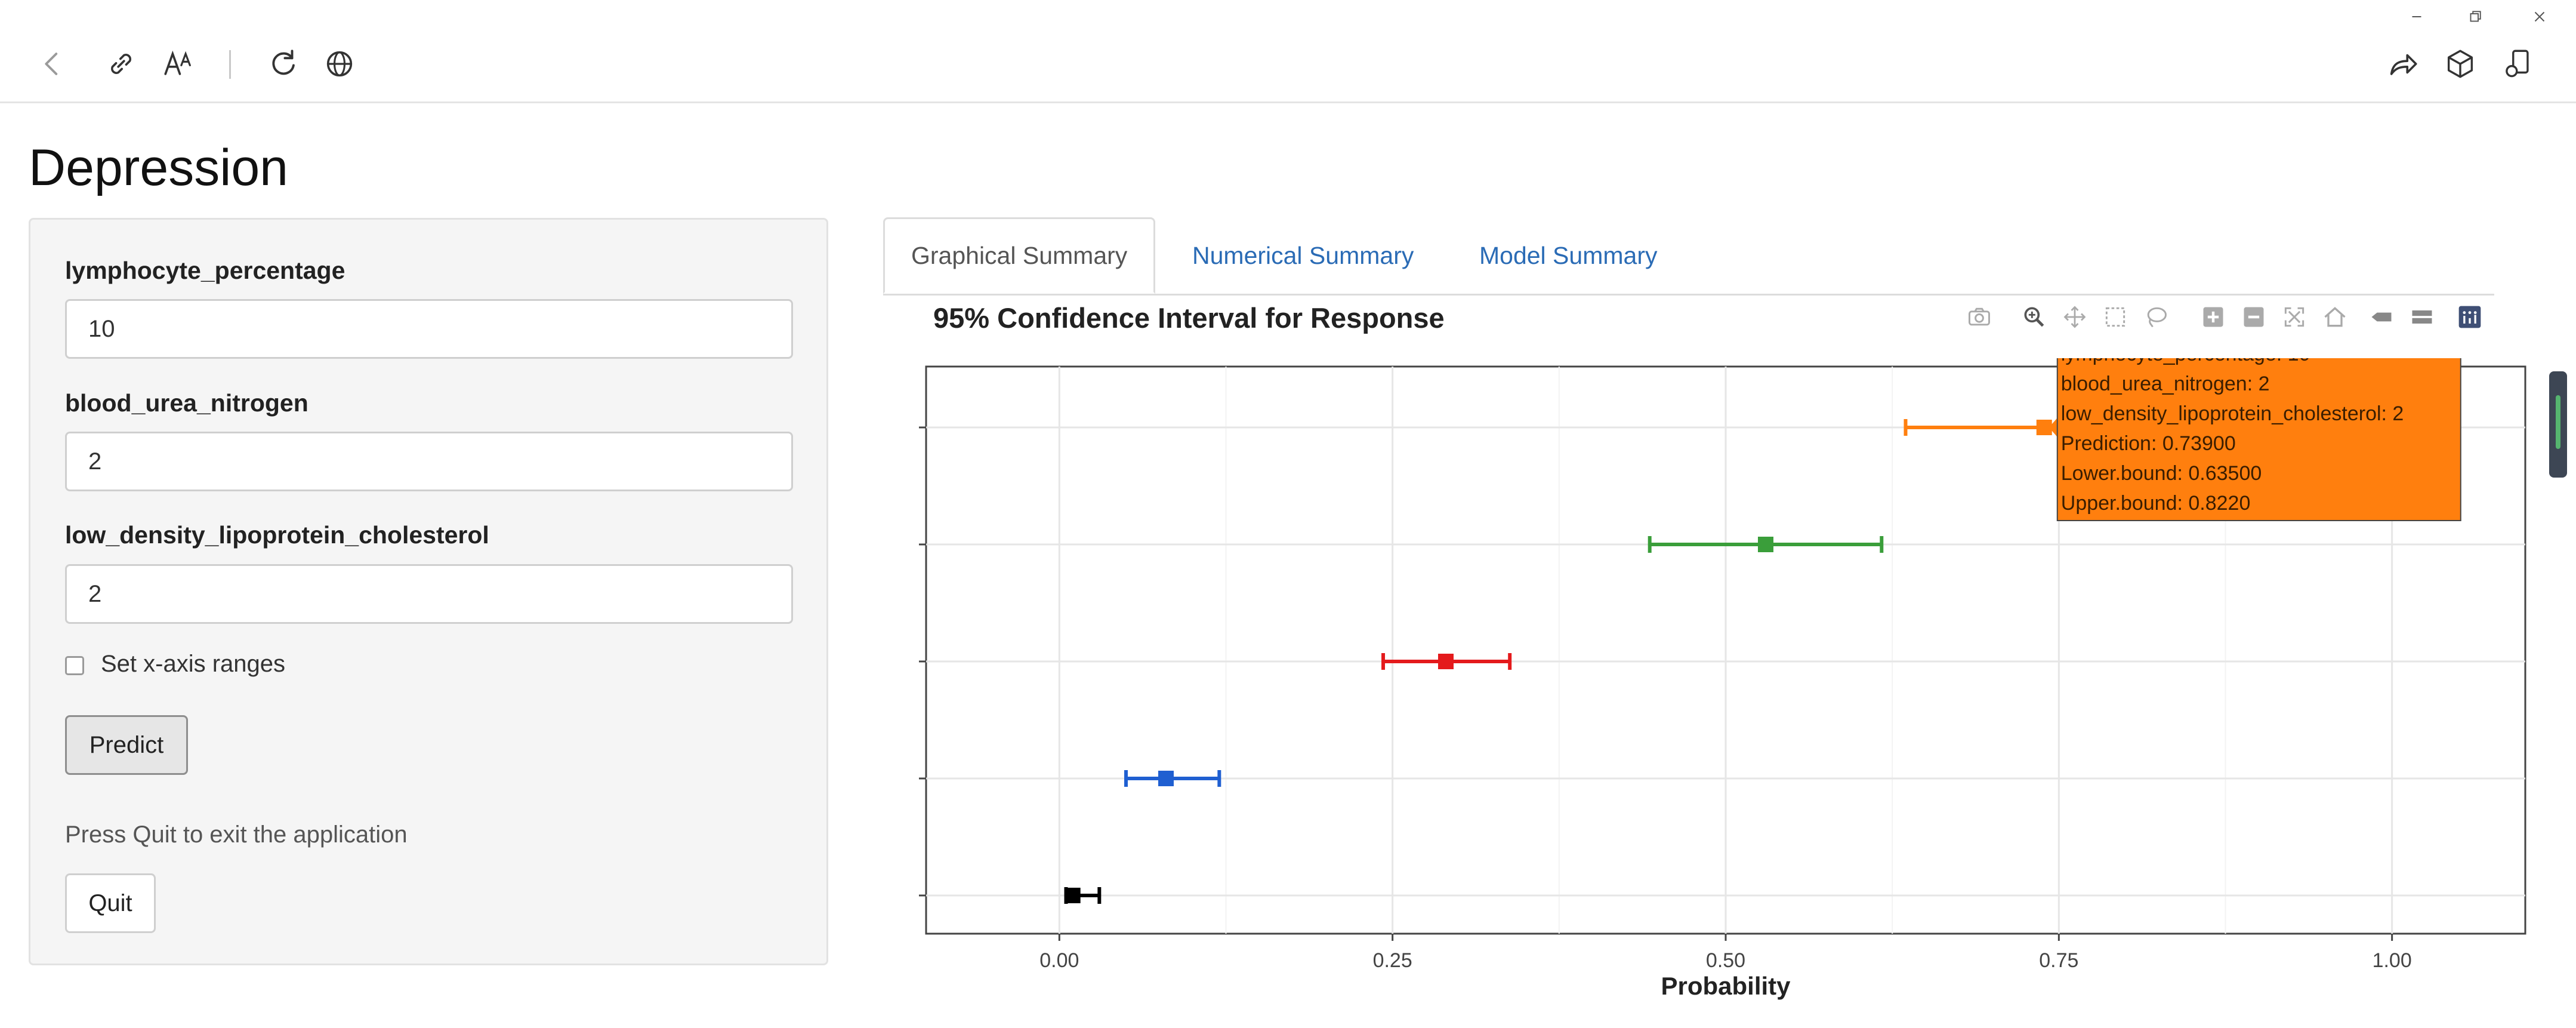  Describe the element at coordinates (1979, 317) in the screenshot. I see `camera-icon` at that location.